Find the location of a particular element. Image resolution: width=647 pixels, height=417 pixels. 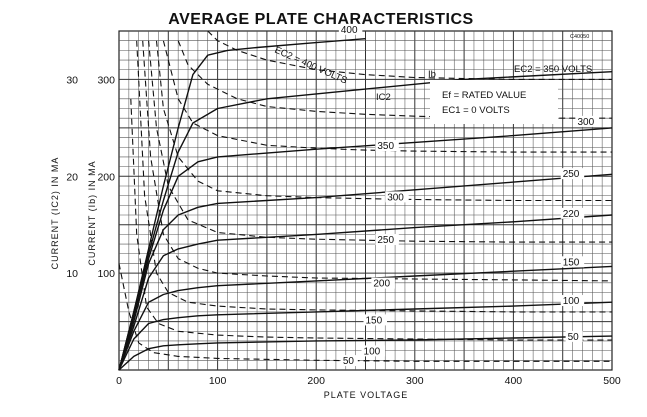

x-tick-label: 300 is located at coordinates (415, 381).